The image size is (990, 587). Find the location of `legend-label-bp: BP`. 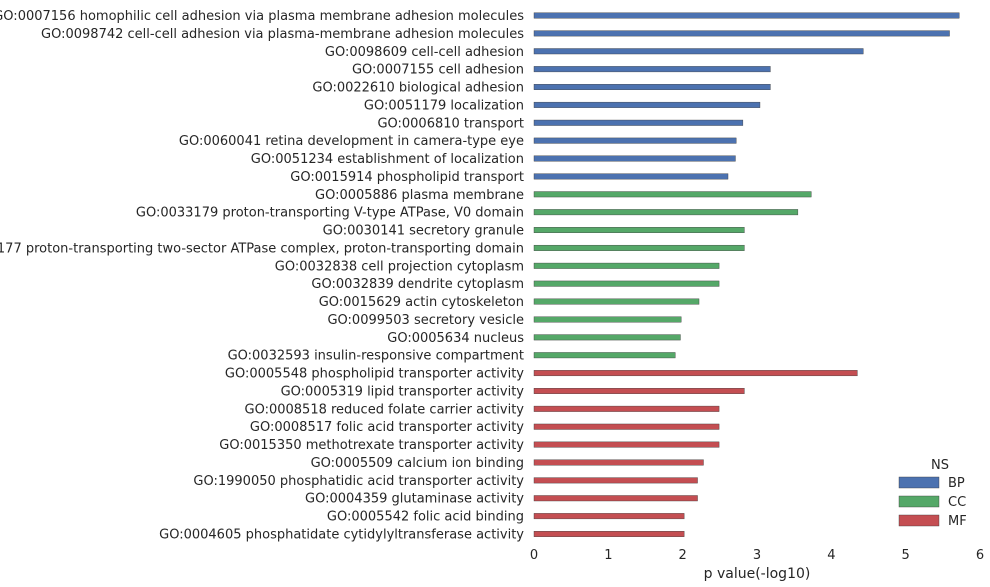

legend-label-bp: BP is located at coordinates (956, 483).